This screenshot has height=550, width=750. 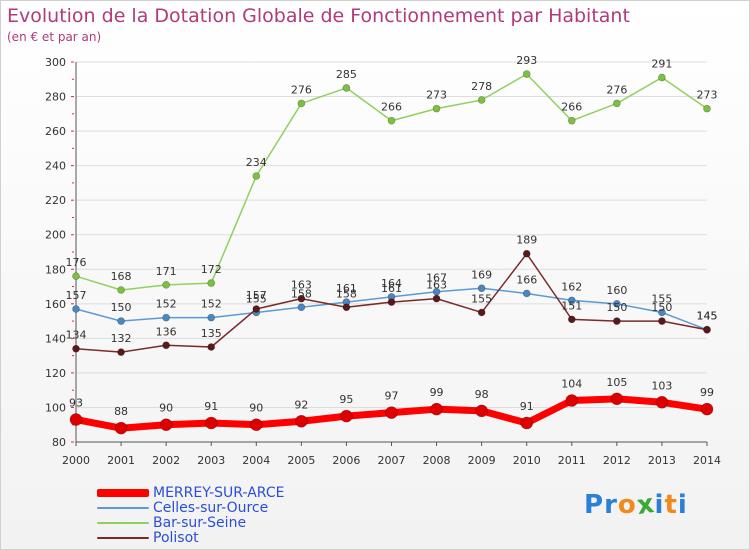 What do you see at coordinates (256, 408) in the screenshot?
I see `data-label: 90` at bounding box center [256, 408].